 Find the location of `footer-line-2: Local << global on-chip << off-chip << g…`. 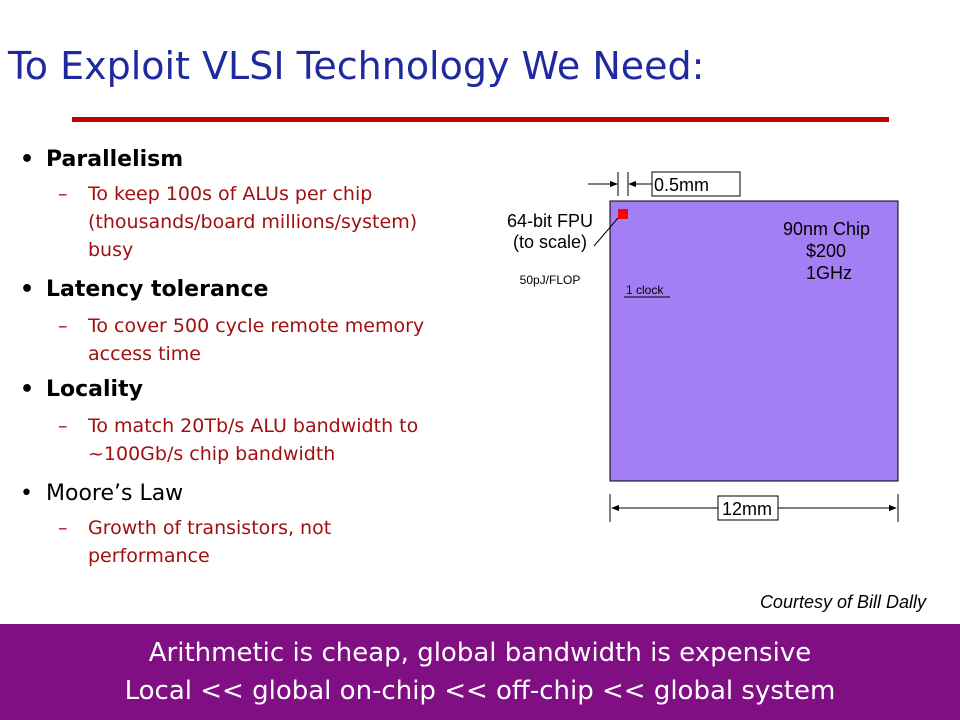

footer-line-2: Local << global on-chip << off-chip << g… is located at coordinates (480, 691).